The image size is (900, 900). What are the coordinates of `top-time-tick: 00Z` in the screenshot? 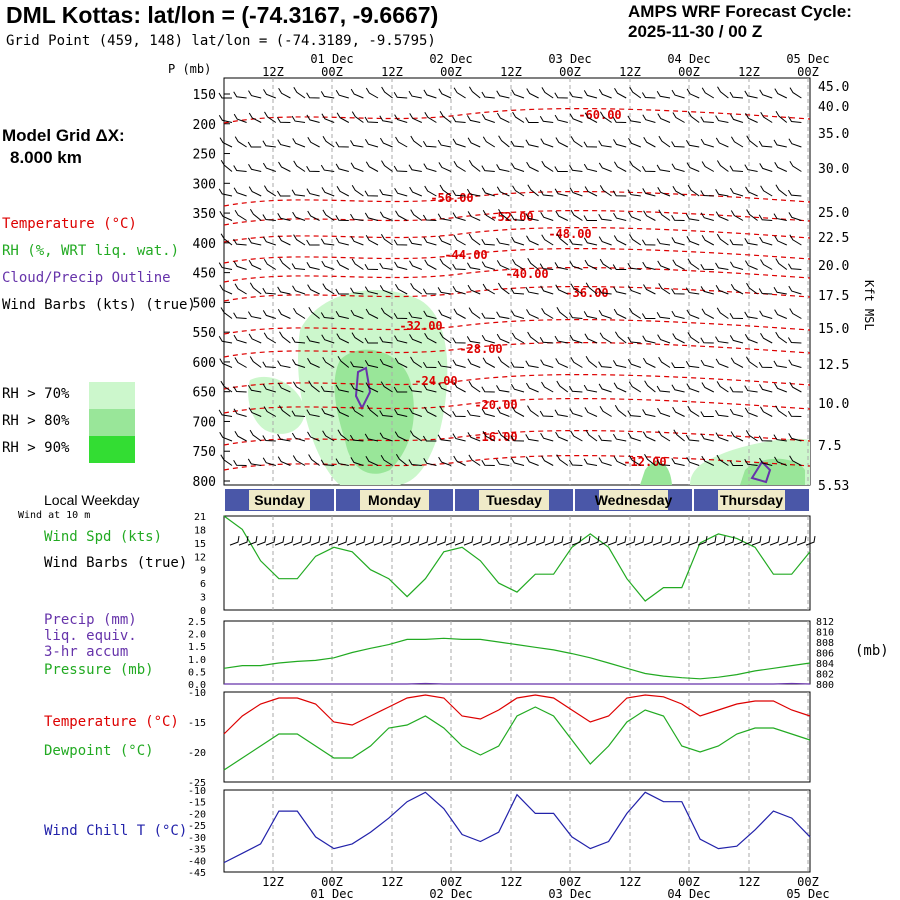 It's located at (808, 72).